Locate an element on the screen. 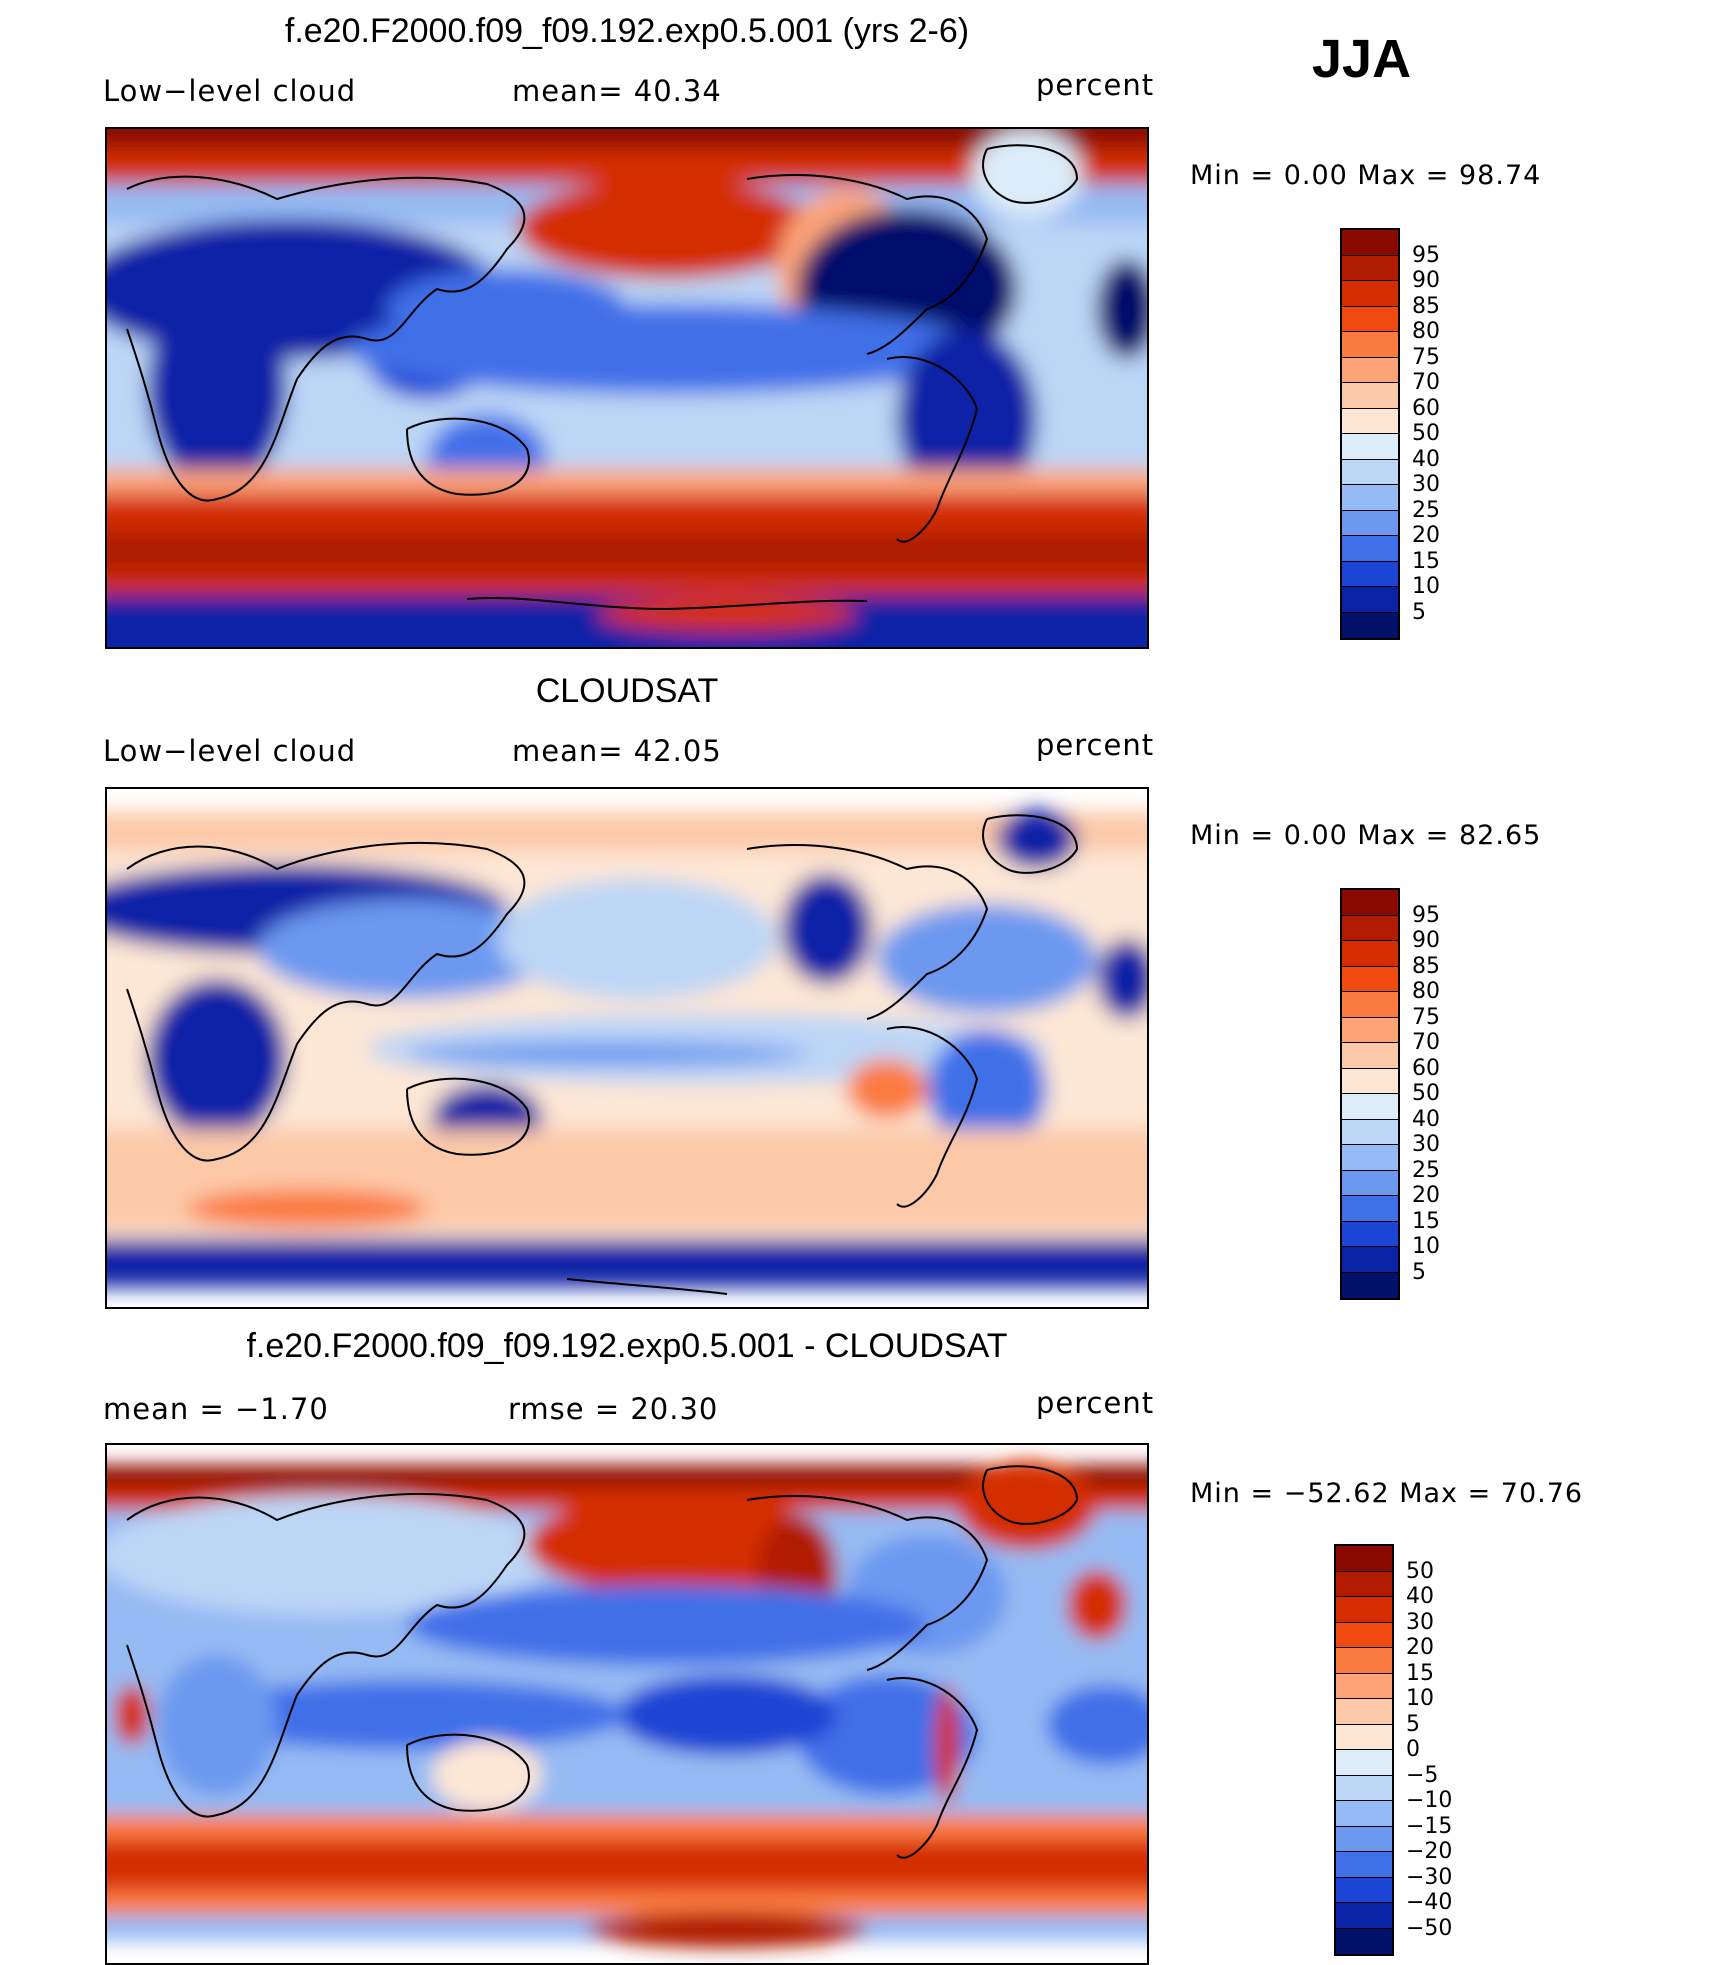 The width and height of the screenshot is (1710, 1965). colorbar-tick-label: 80 is located at coordinates (1426, 991).